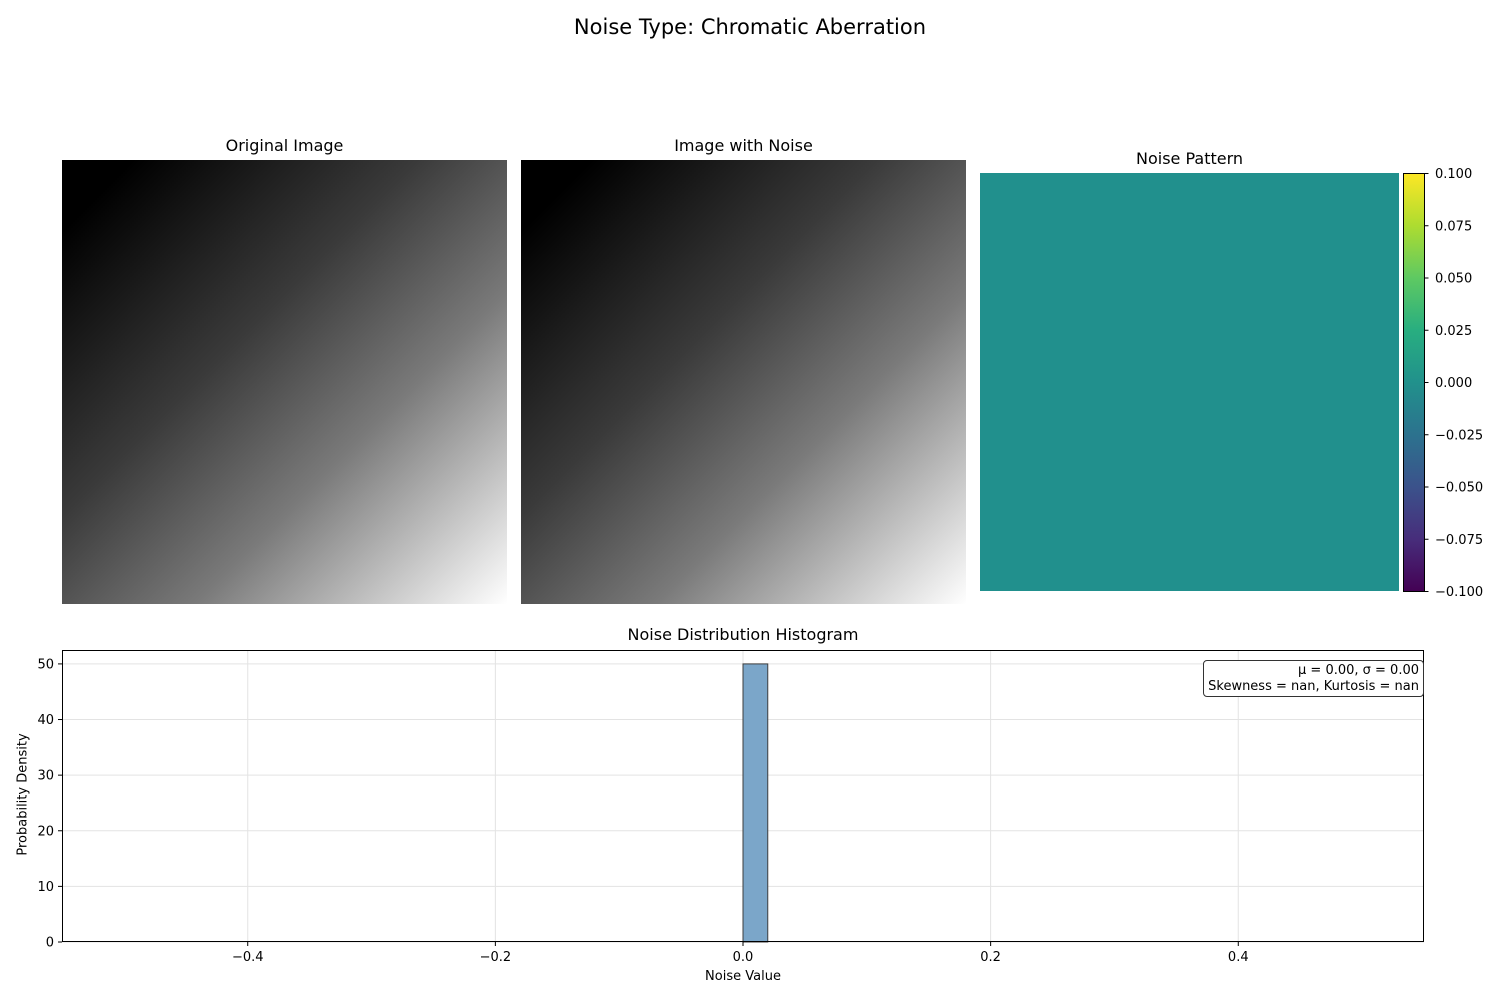  Describe the element at coordinates (284, 145) in the screenshot. I see `original-image-title: Original Image` at that location.